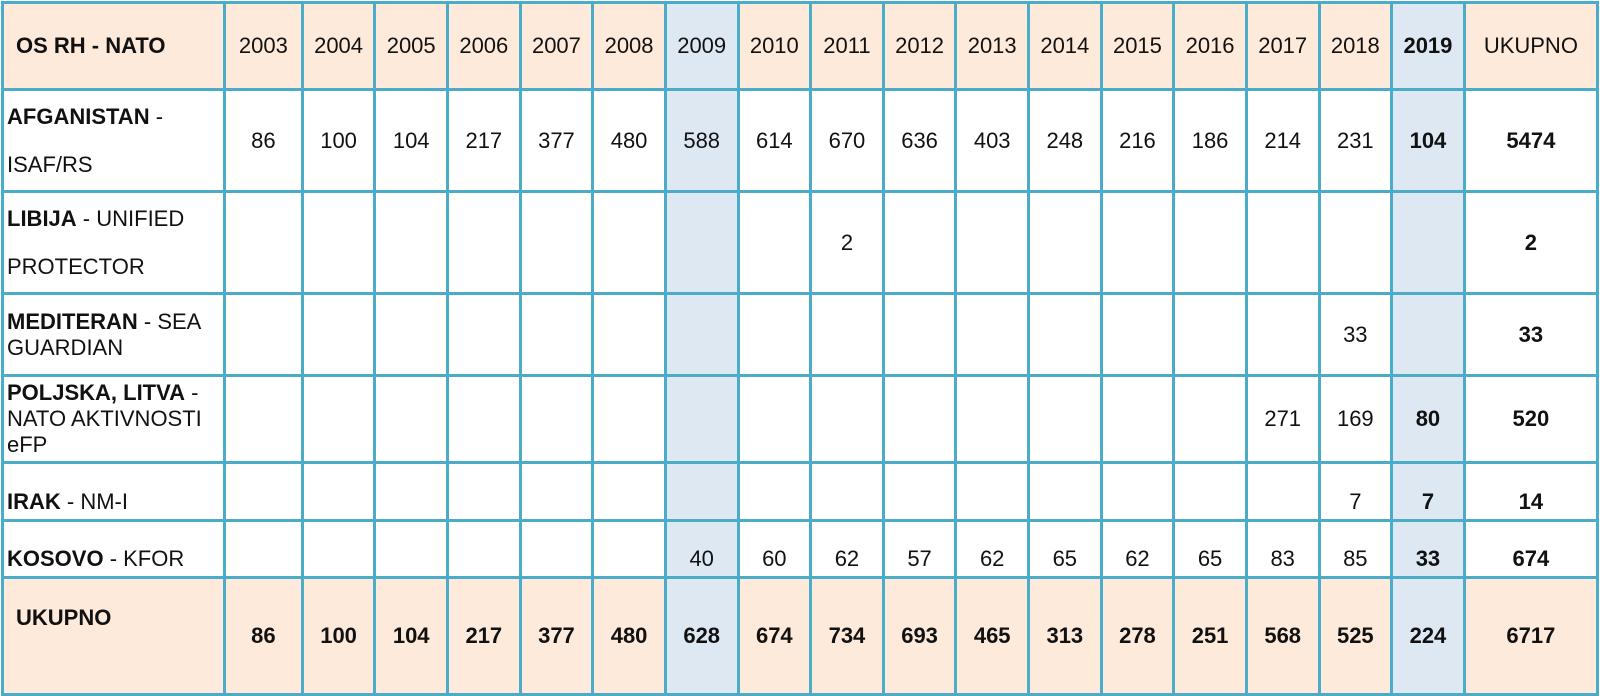 The image size is (1600, 696). Describe the element at coordinates (96, 242) in the screenshot. I see `mission-operation: - UNIFIED PROTECTOR` at that location.